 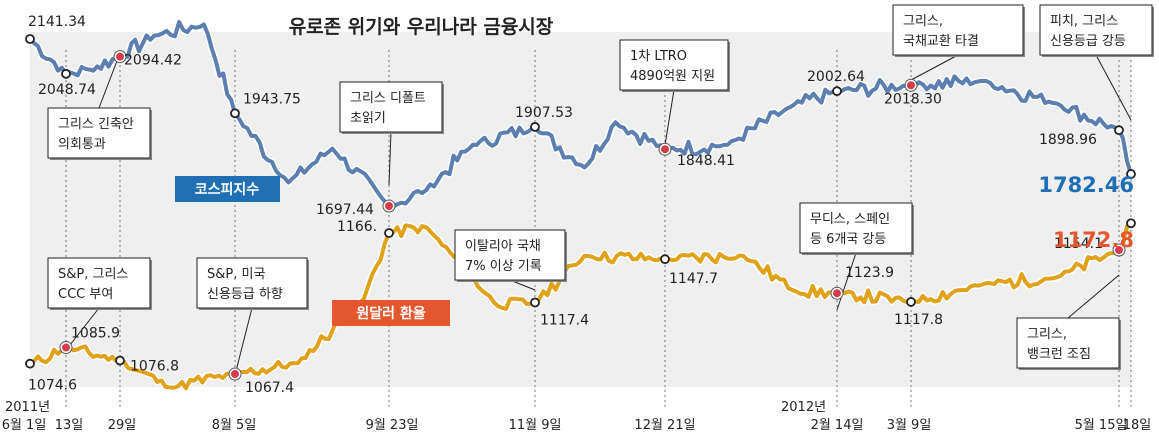 I want to click on annotation-text: 초읽기, so click(x=368, y=118).